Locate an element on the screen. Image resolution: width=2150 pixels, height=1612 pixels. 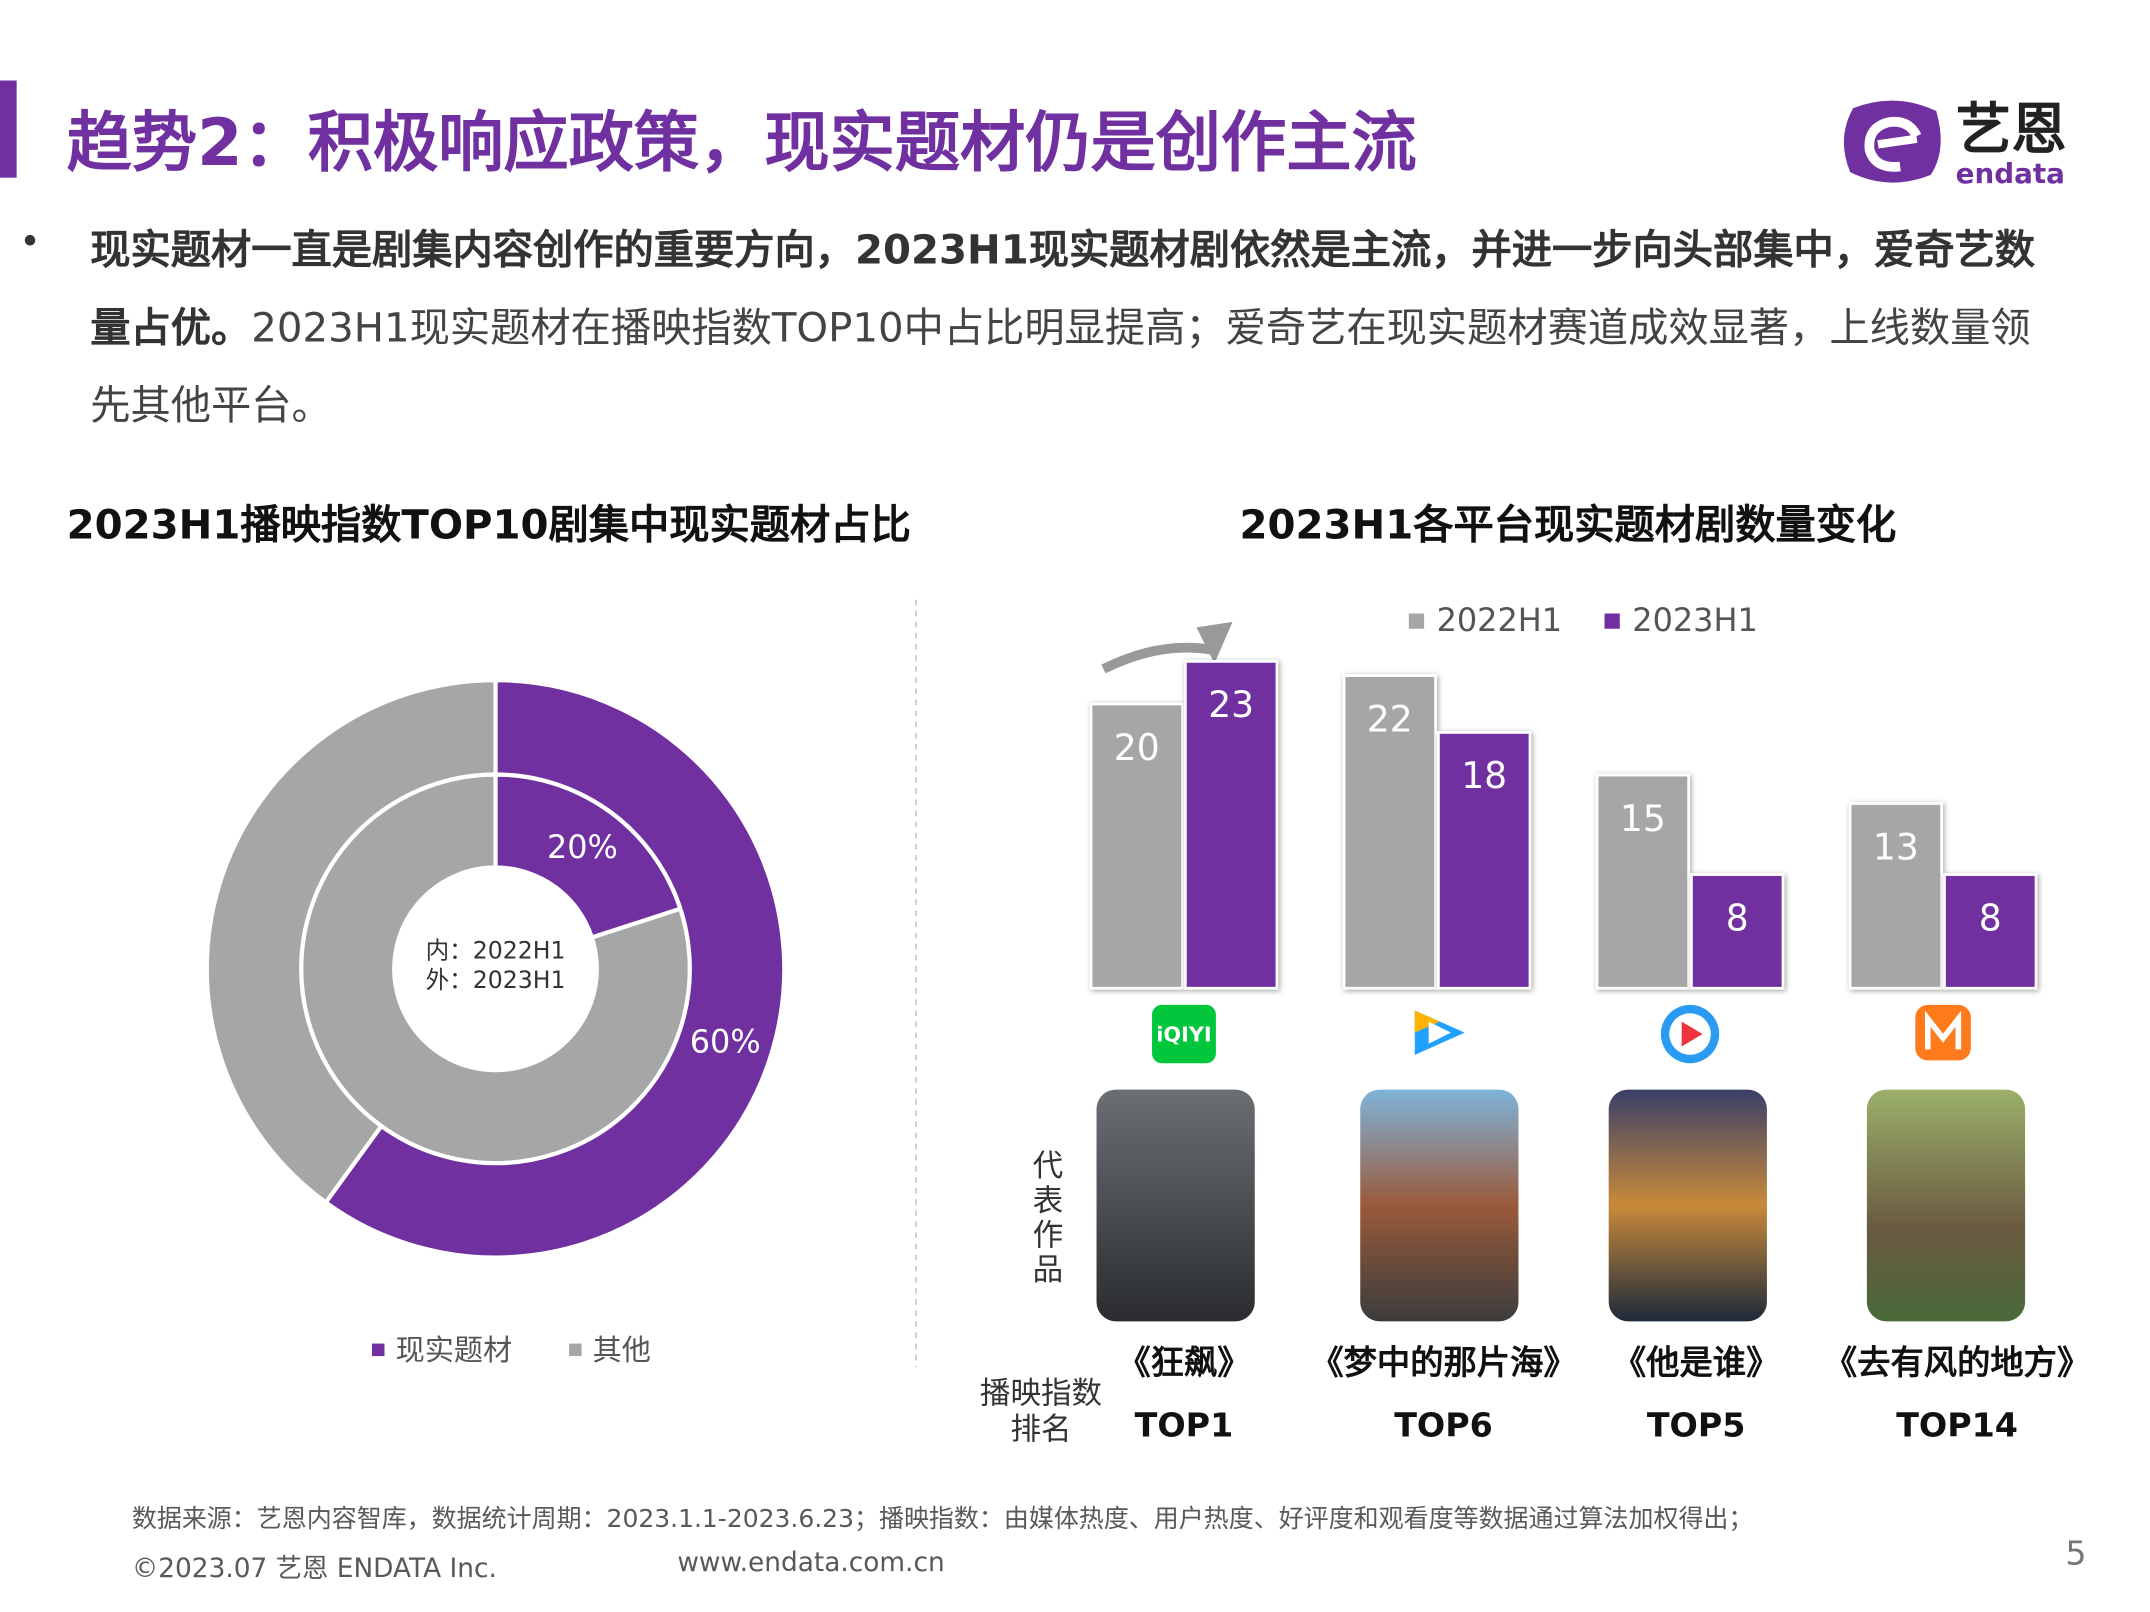
data-label: 15 is located at coordinates (1643, 819).